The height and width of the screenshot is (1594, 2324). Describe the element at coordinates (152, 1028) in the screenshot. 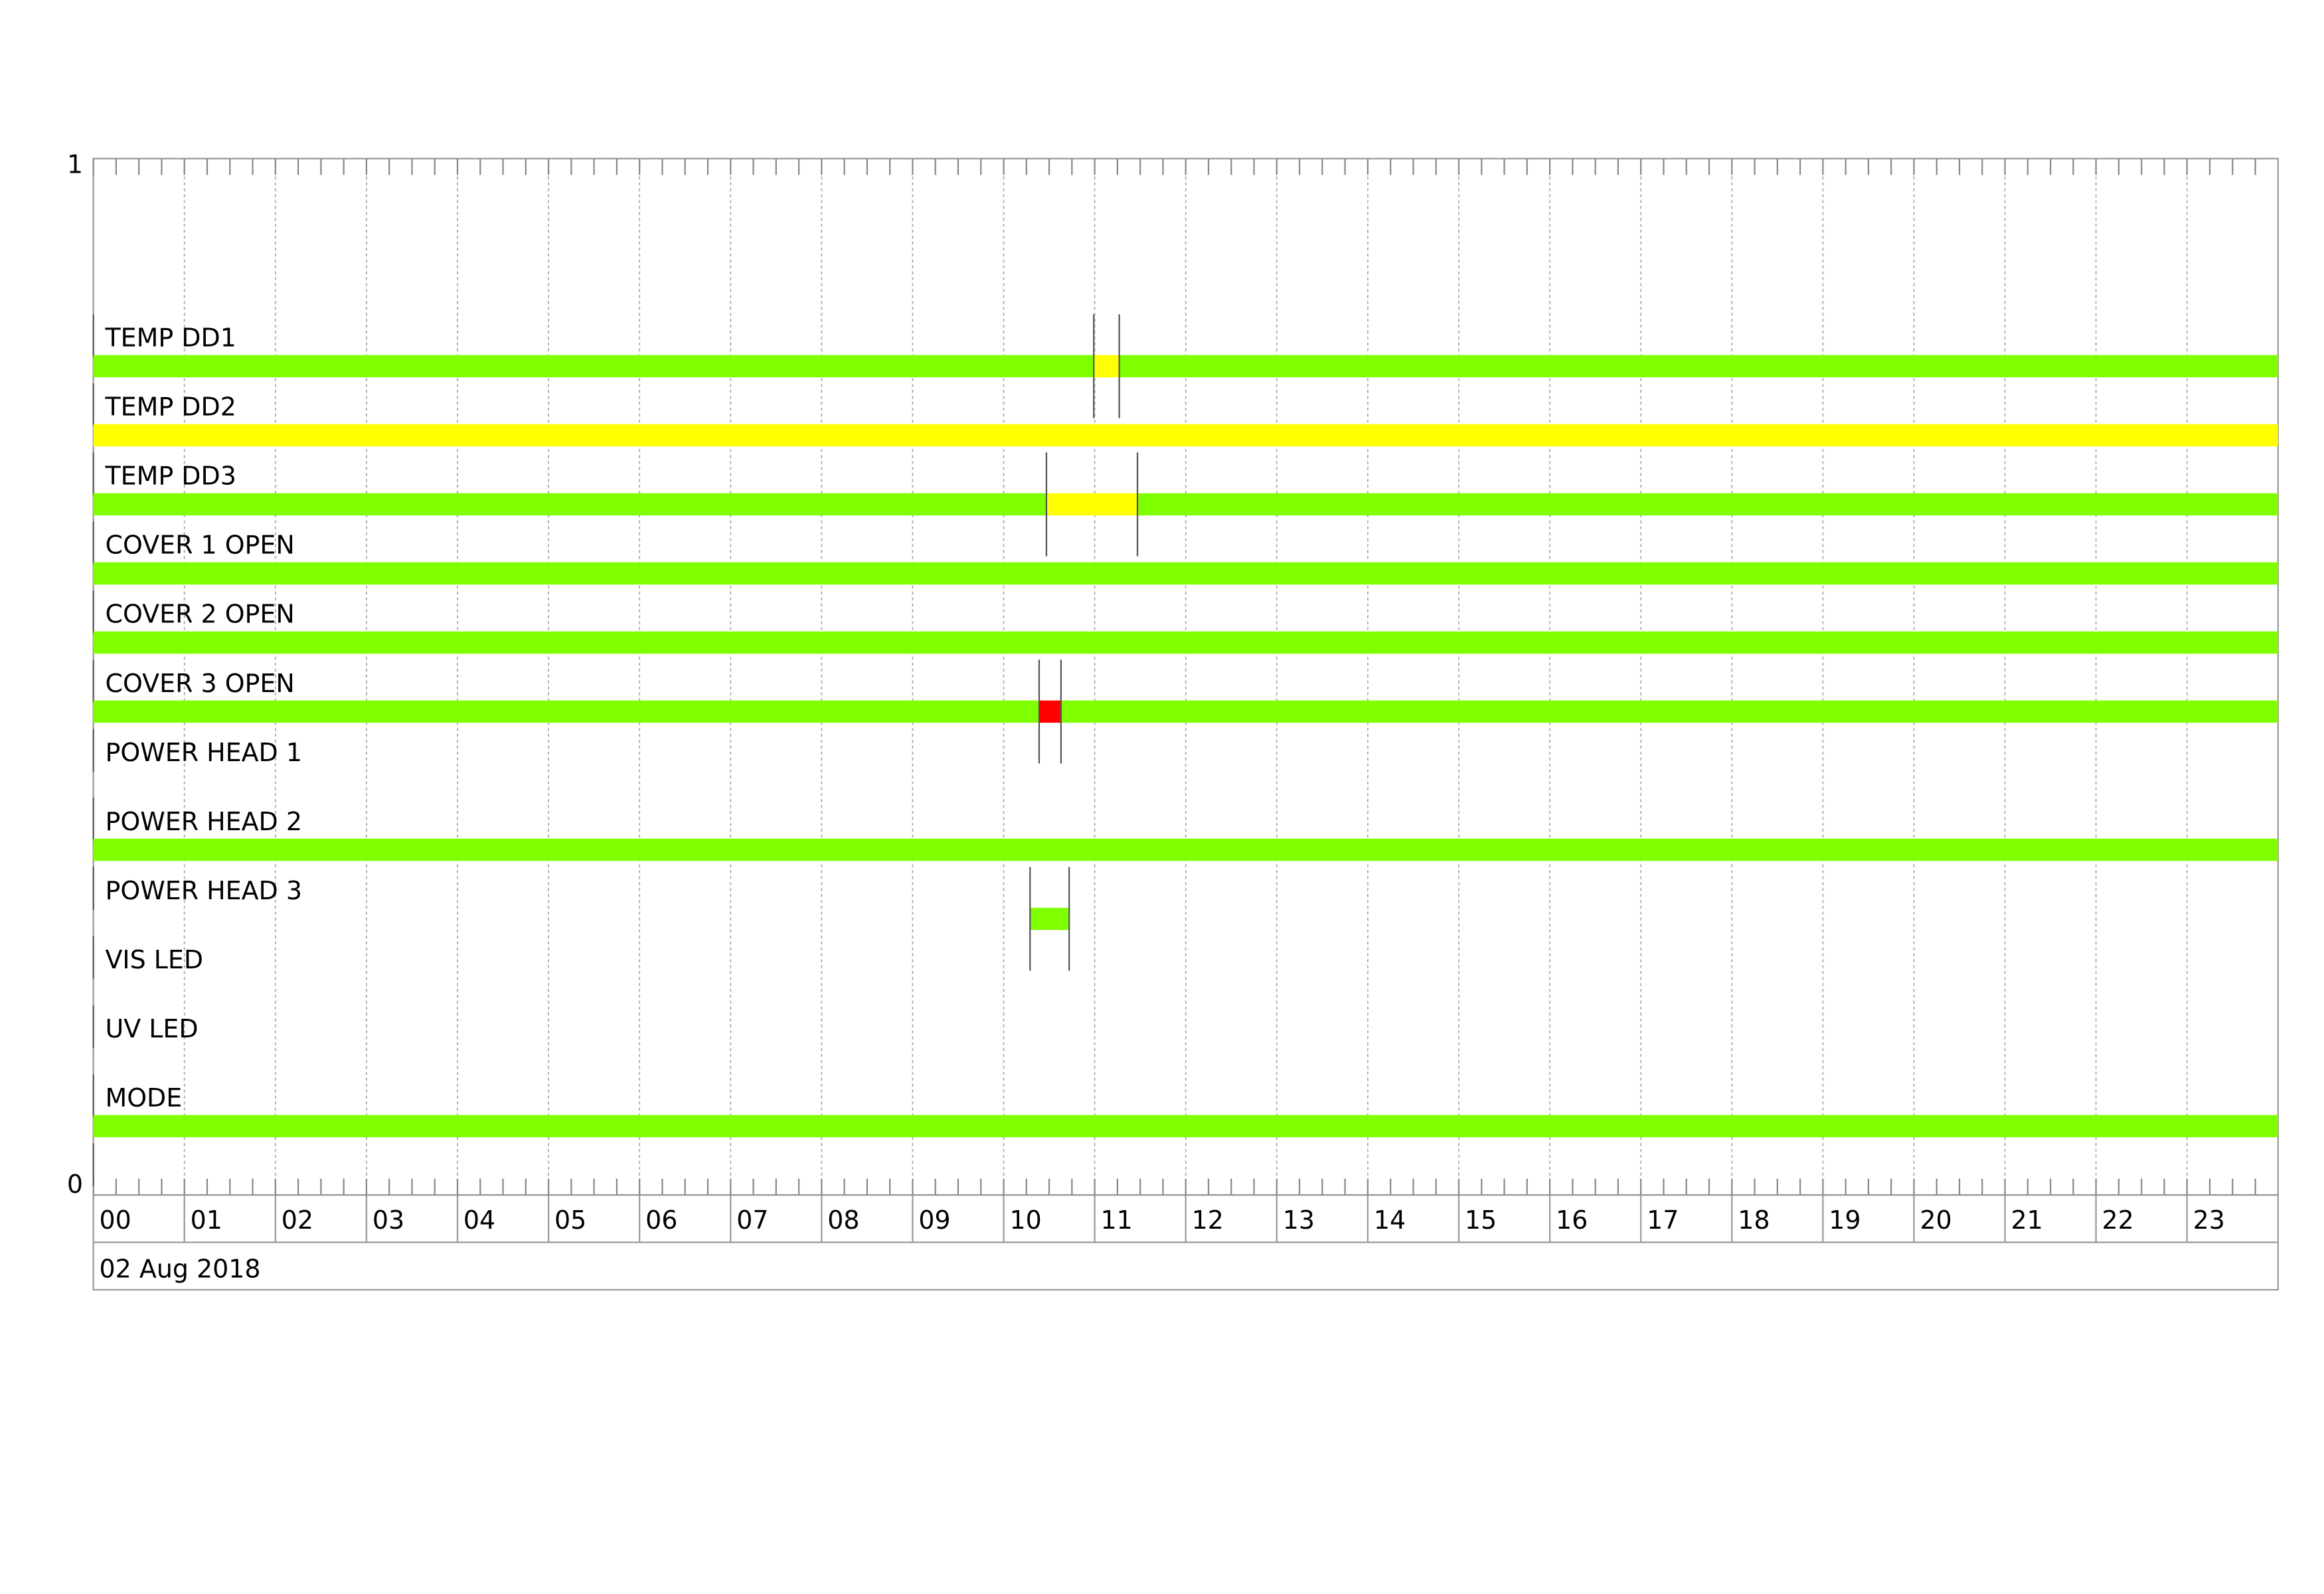

I see `row-label: UV LED` at that location.